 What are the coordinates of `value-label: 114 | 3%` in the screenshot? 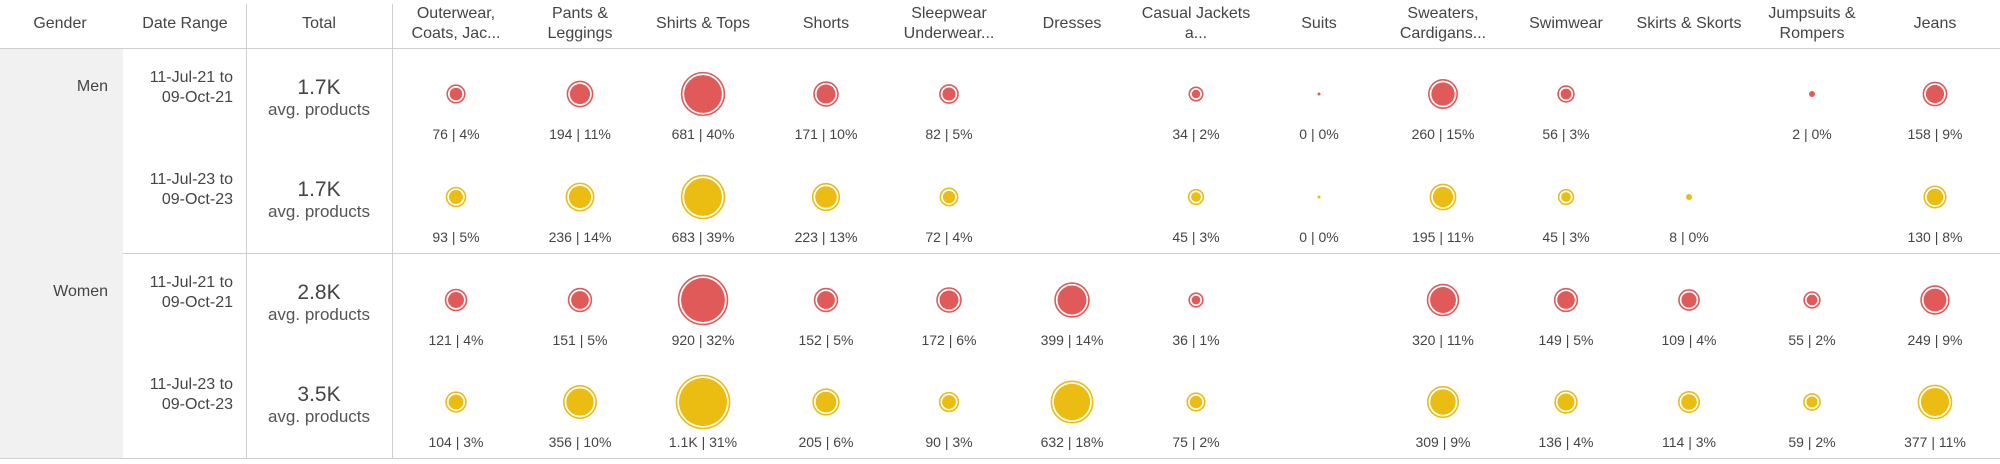 It's located at (1689, 442).